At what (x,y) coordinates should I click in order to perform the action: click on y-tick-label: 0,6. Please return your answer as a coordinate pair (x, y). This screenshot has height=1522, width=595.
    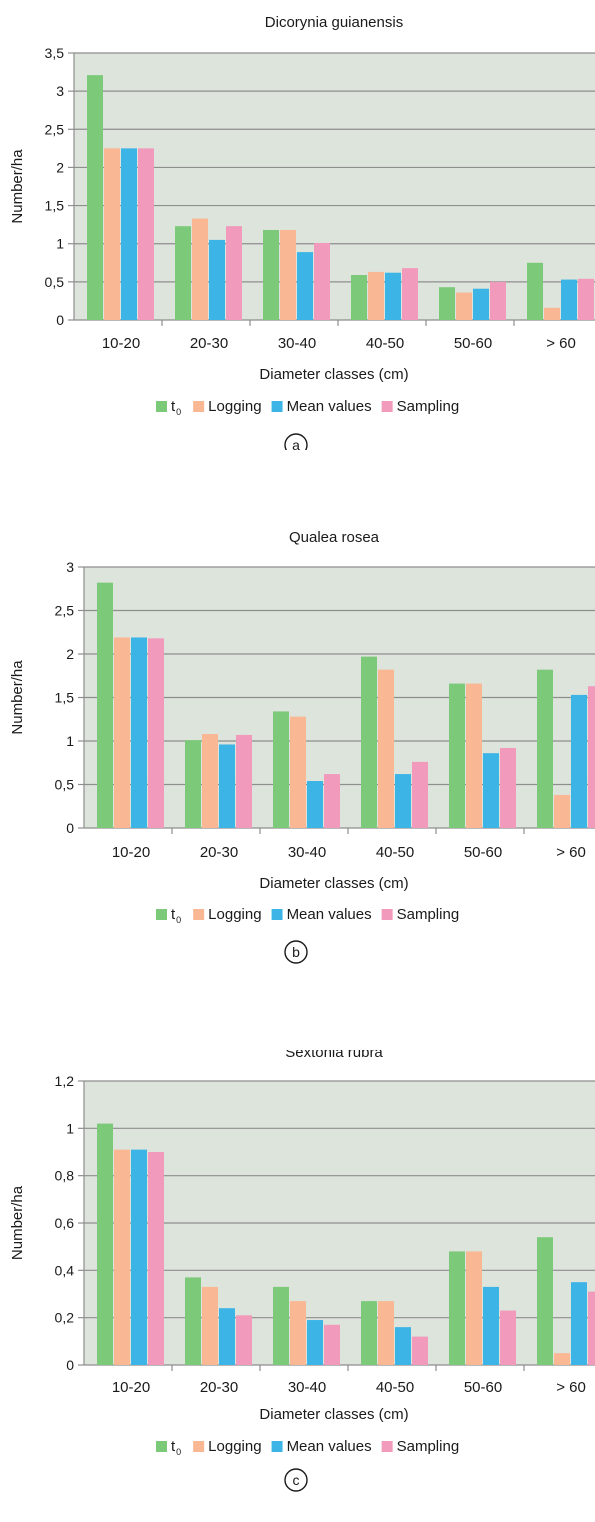
    Looking at the image, I should click on (65, 1223).